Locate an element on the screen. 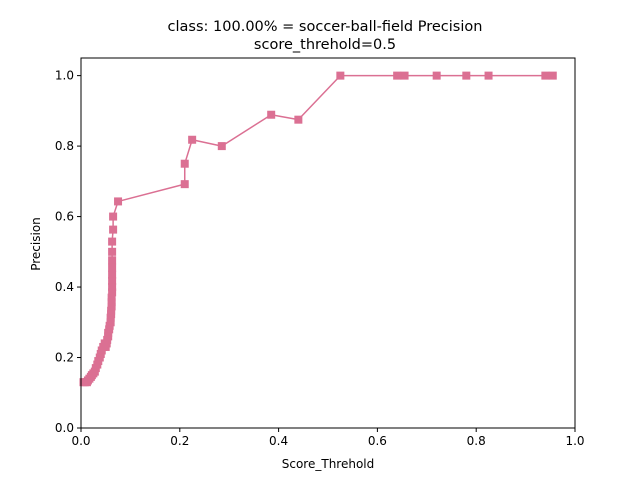 The image size is (640, 480). y-tick-label: 0.6 is located at coordinates (64, 217).